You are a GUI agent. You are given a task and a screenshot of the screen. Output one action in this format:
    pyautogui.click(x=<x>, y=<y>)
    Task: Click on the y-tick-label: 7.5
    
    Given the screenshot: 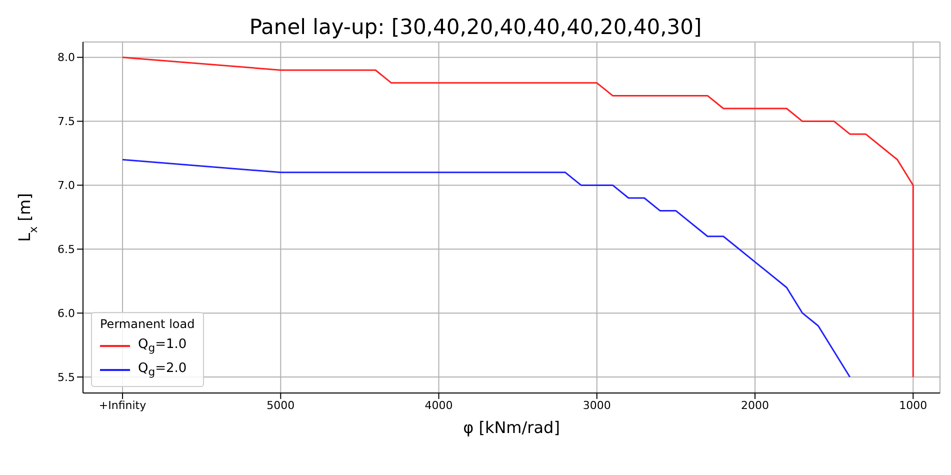 What is the action you would take?
    pyautogui.click(x=66, y=121)
    